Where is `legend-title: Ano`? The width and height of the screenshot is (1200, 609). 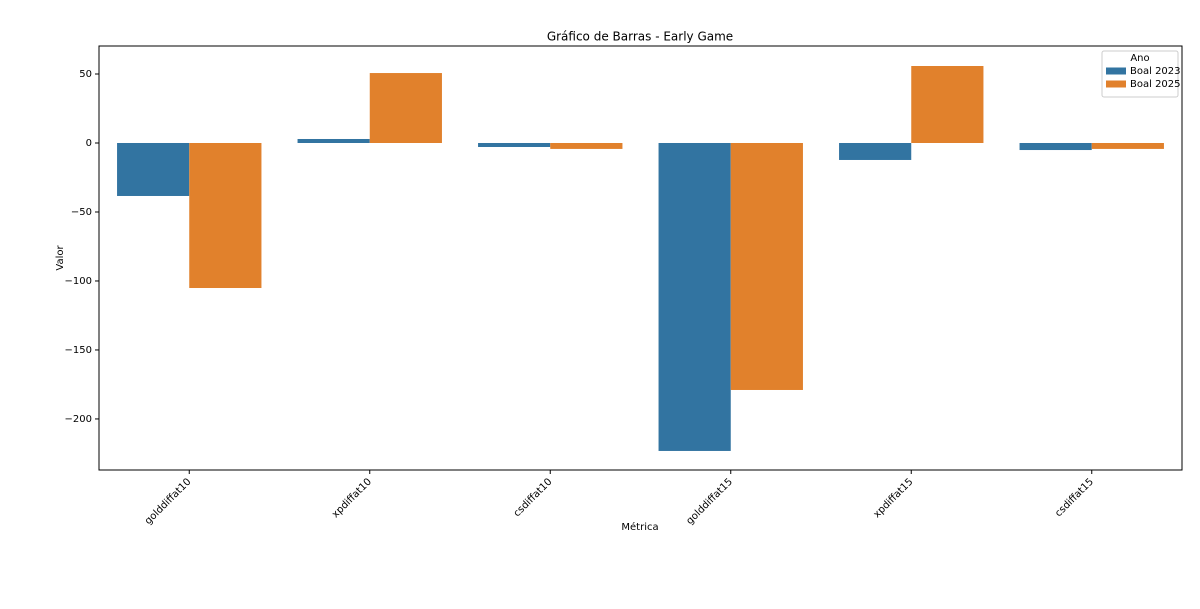 legend-title: Ano is located at coordinates (1139, 58).